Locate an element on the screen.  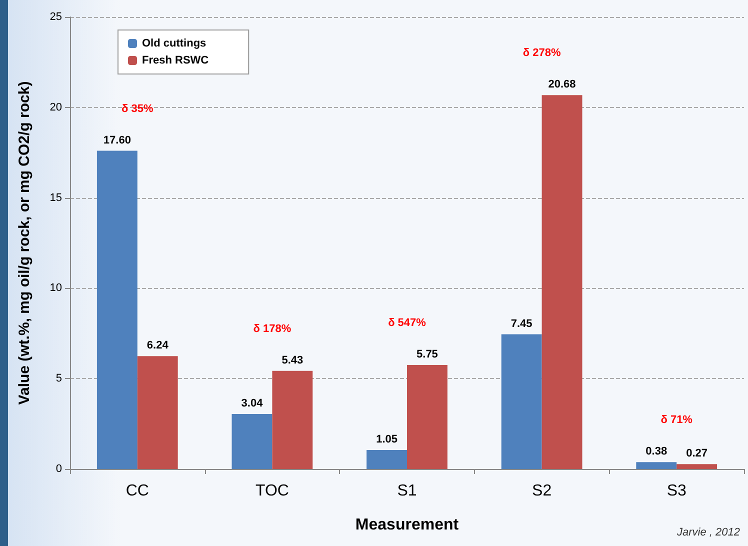
legend-label: Fresh RSWC is located at coordinates (175, 60).